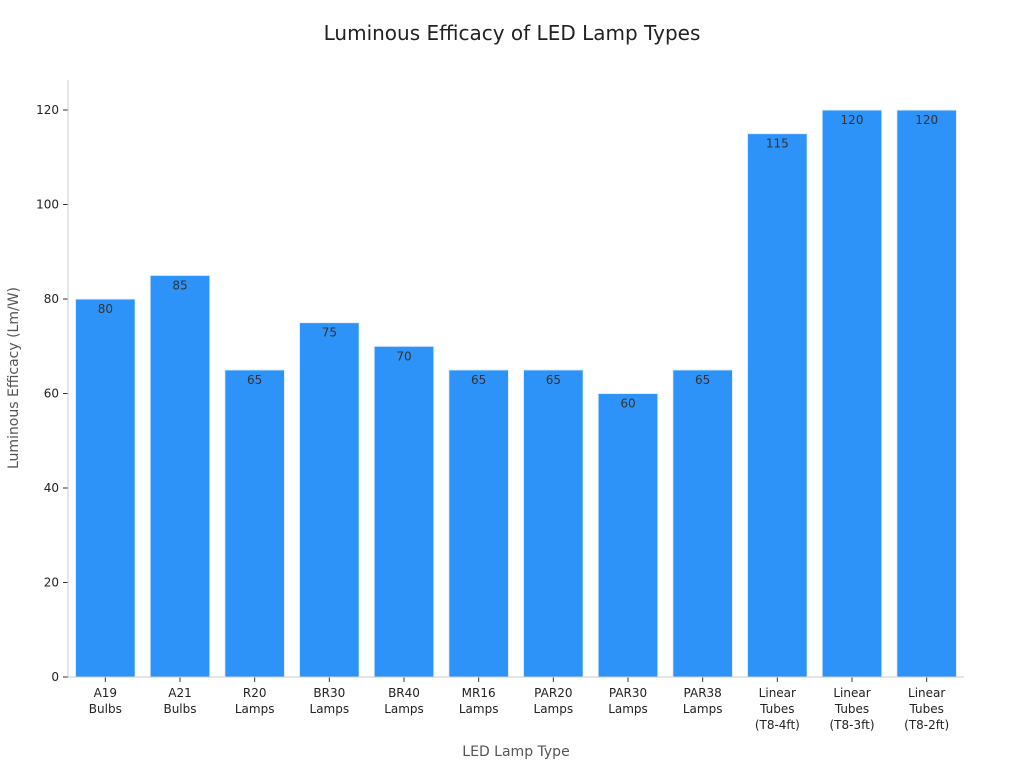 The width and height of the screenshot is (1024, 768). What do you see at coordinates (554, 701) in the screenshot?
I see `x-tick-label: PAR20 Lamps` at bounding box center [554, 701].